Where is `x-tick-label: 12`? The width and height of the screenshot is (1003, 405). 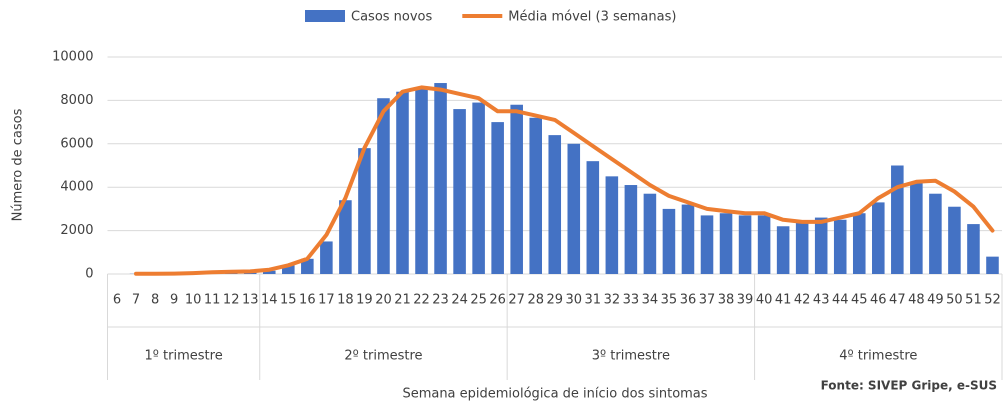 x-tick-label: 12 is located at coordinates (231, 300).